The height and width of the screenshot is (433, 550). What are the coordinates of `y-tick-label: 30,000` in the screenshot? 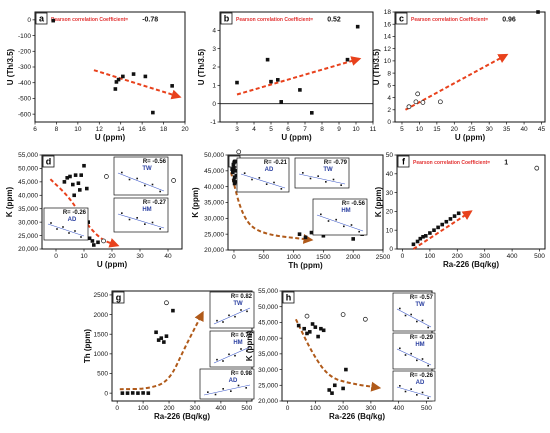 It's located at (268, 370).